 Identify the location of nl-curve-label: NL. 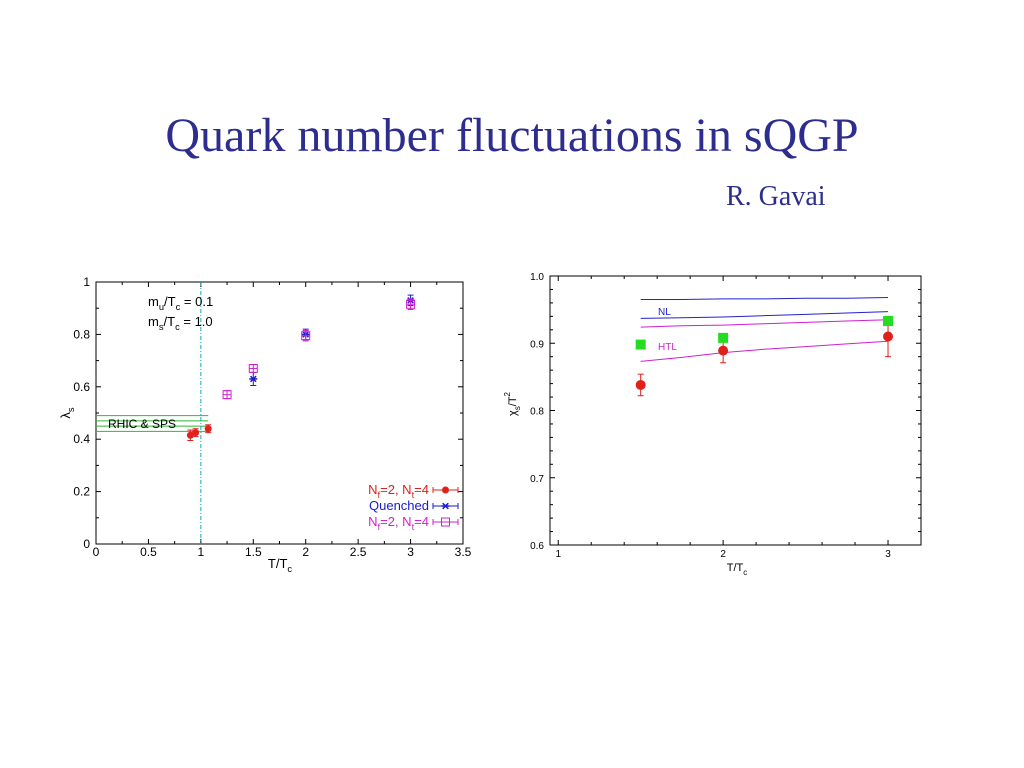
(664, 312).